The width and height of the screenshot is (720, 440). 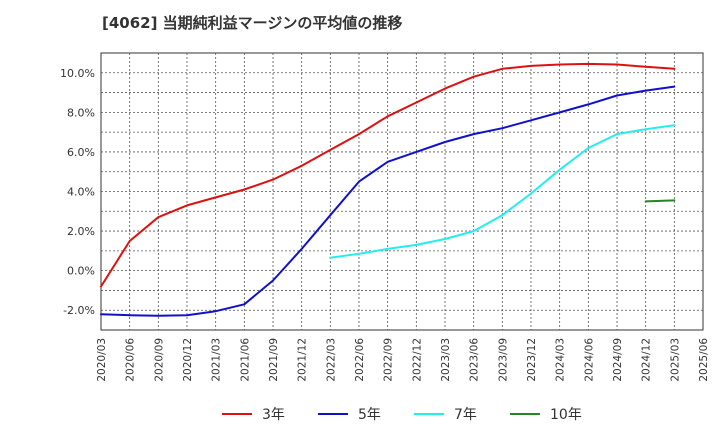 What do you see at coordinates (675, 360) in the screenshot?
I see `x-tick-label: 2025/03` at bounding box center [675, 360].